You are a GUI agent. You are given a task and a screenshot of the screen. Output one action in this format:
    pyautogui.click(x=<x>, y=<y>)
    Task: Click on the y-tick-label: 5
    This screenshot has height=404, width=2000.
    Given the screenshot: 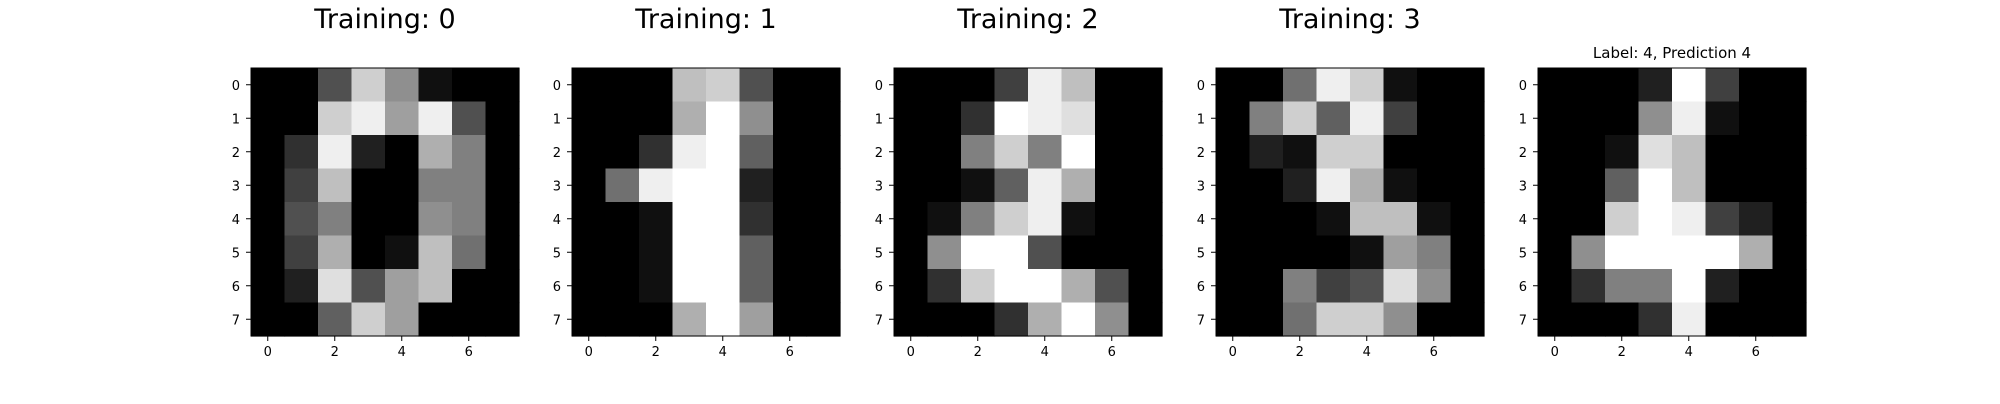 What is the action you would take?
    pyautogui.click(x=557, y=253)
    